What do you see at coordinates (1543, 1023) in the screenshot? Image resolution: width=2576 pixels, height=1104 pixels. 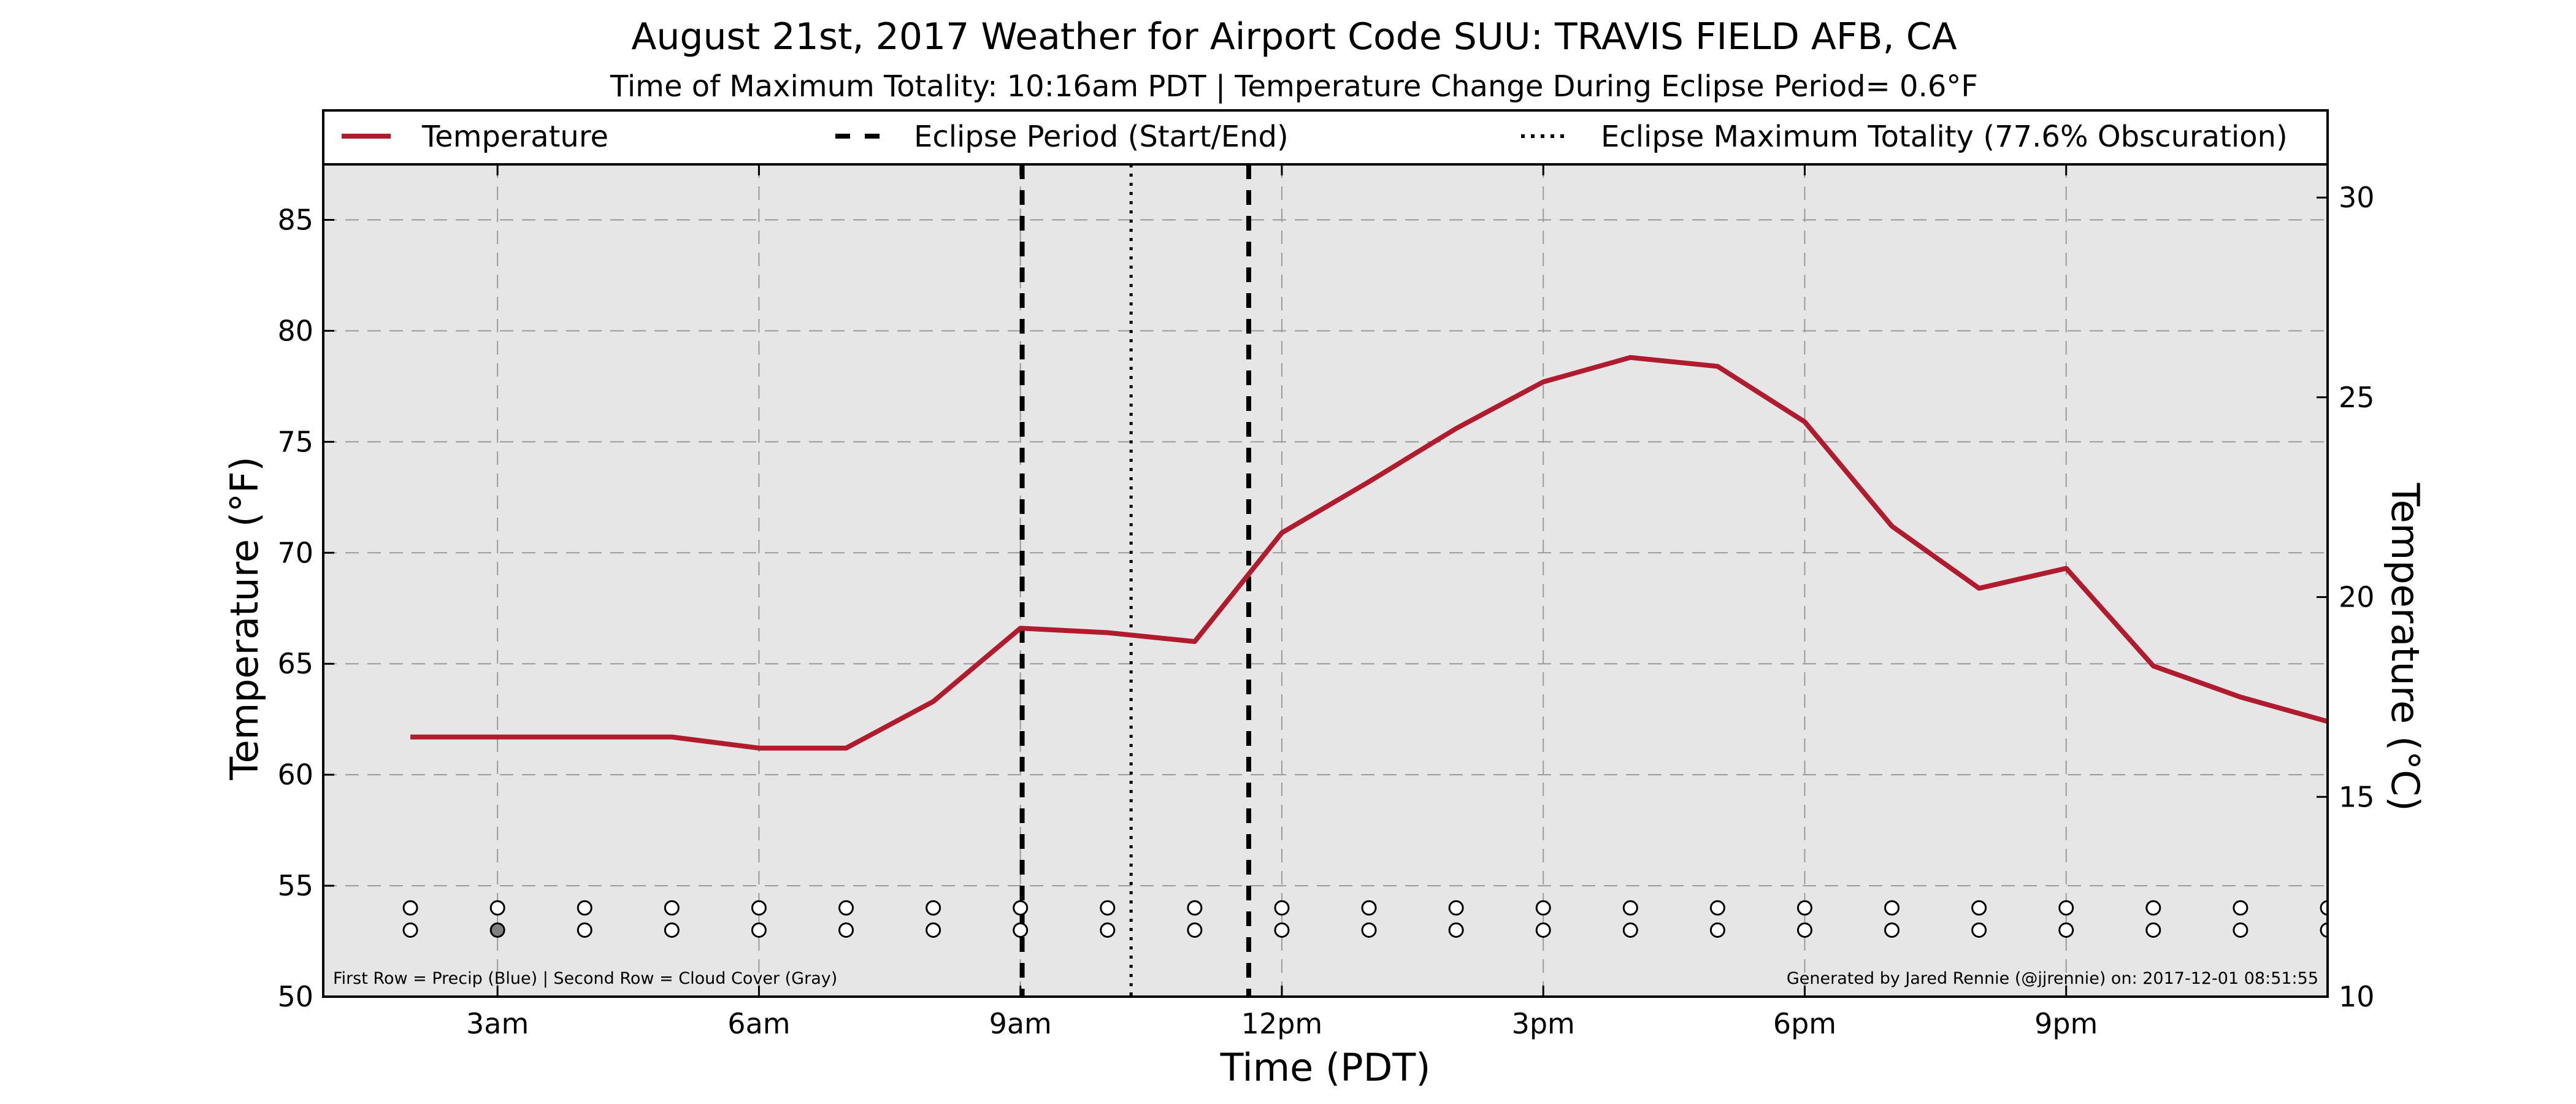 I see `x-tick-label: 3pm` at bounding box center [1543, 1023].